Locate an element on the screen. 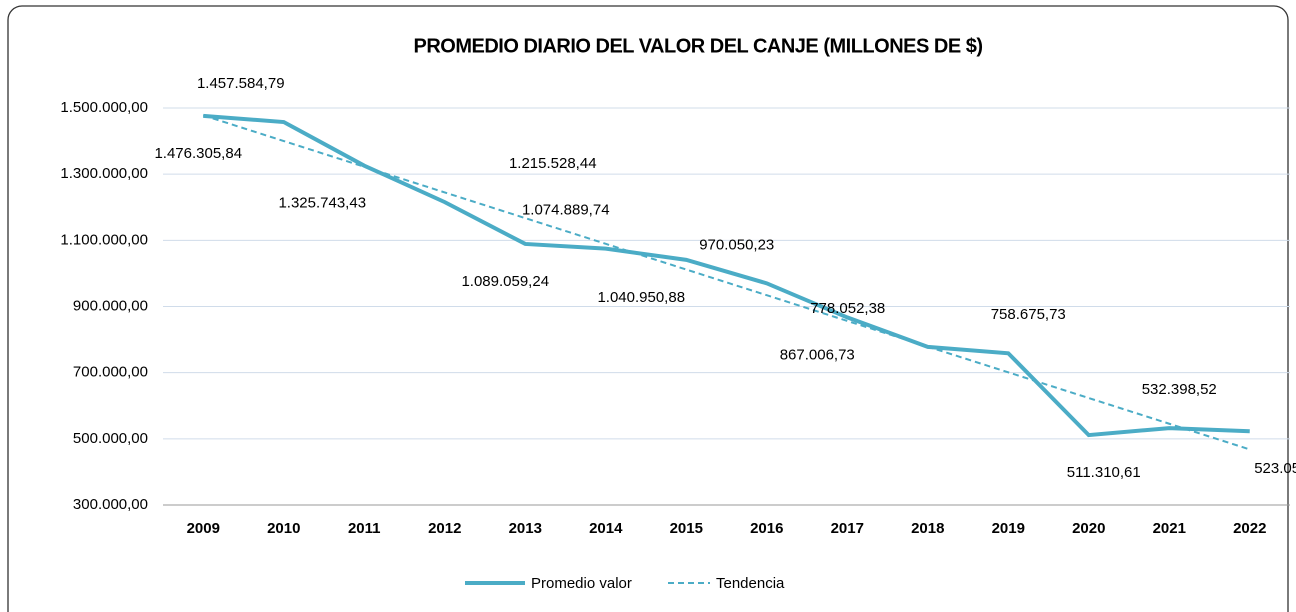 Image resolution: width=1296 pixels, height=612 pixels. y-tick-label: 900.000,00 is located at coordinates (110, 305).